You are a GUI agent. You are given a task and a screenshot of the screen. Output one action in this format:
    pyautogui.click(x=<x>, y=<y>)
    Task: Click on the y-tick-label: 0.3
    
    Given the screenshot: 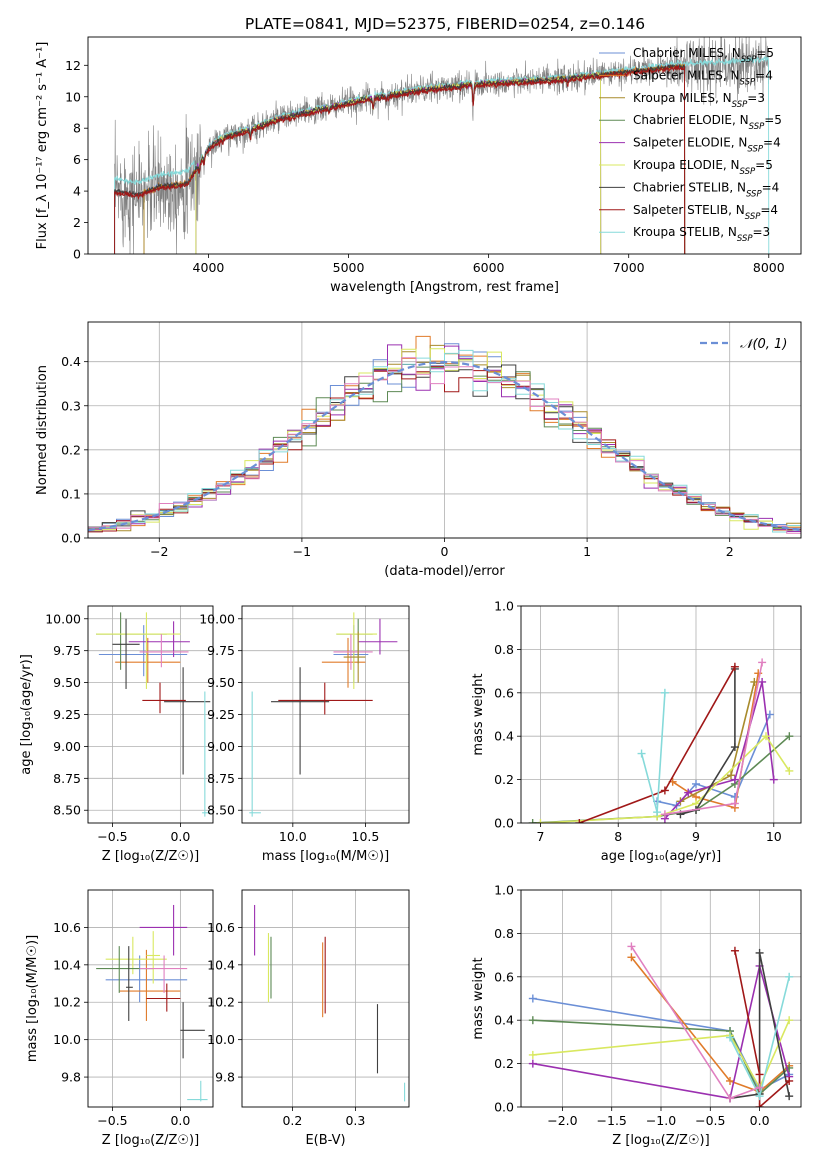 What is the action you would take?
    pyautogui.click(x=71, y=405)
    